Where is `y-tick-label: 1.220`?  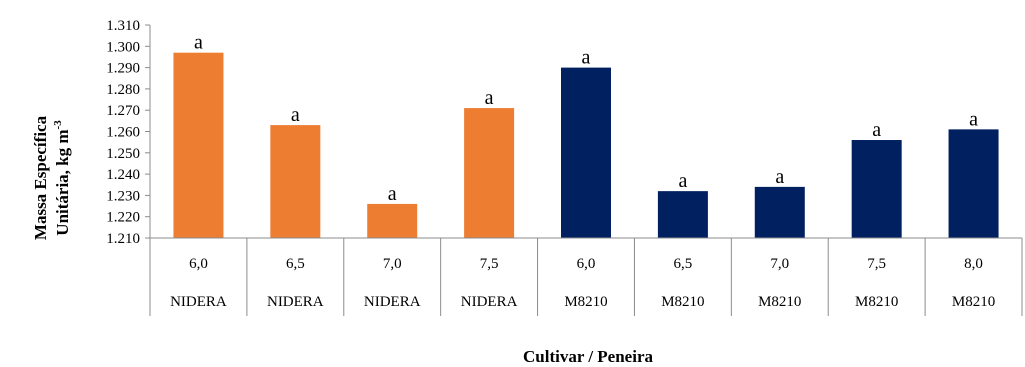 y-tick-label: 1.220 is located at coordinates (123, 218).